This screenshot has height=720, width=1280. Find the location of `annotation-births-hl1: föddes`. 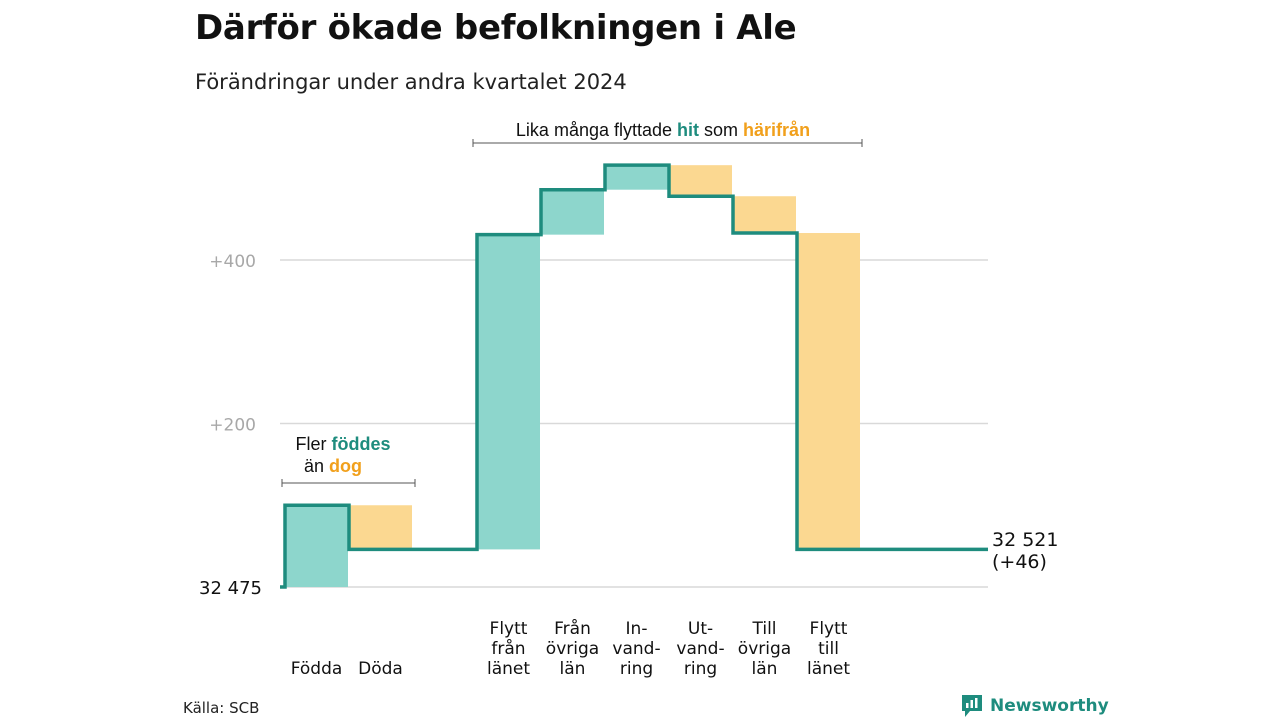

annotation-births-hl1: föddes is located at coordinates (360, 444).